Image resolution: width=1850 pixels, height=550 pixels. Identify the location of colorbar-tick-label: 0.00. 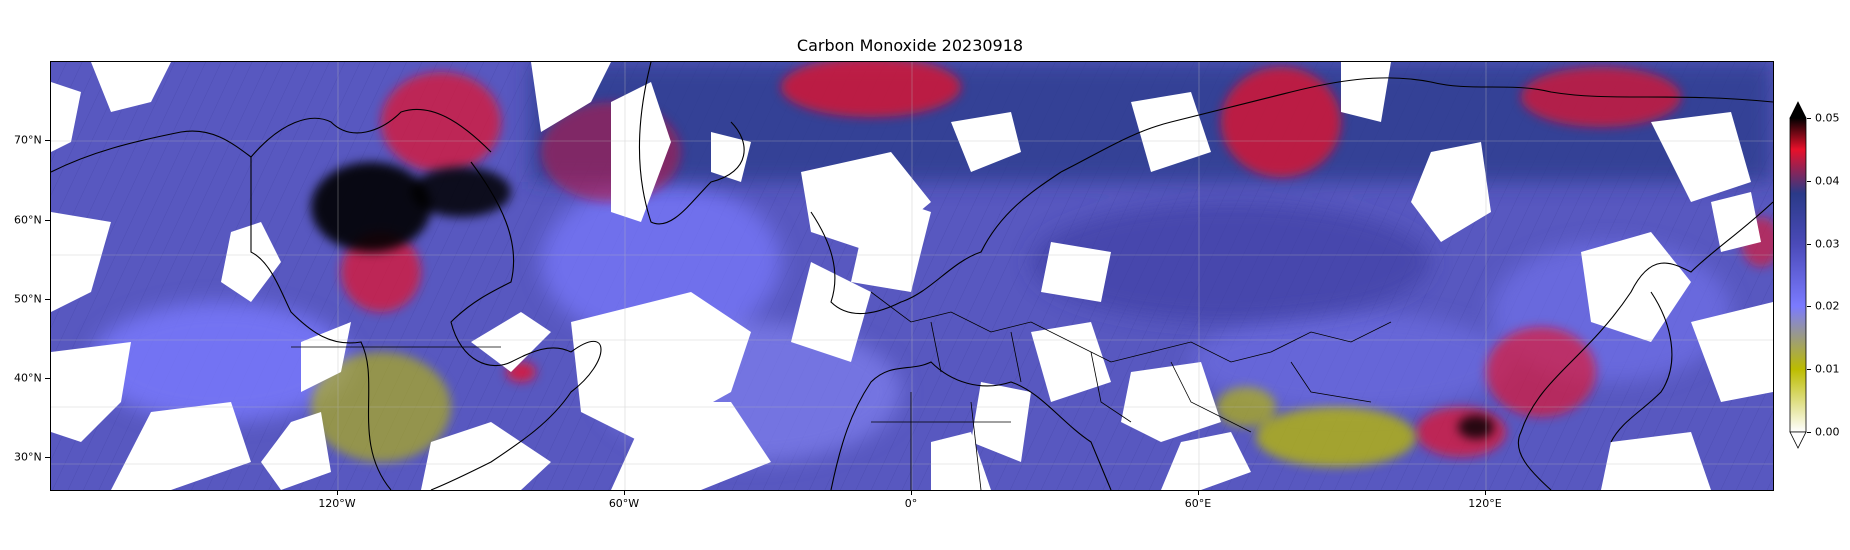
(1827, 432).